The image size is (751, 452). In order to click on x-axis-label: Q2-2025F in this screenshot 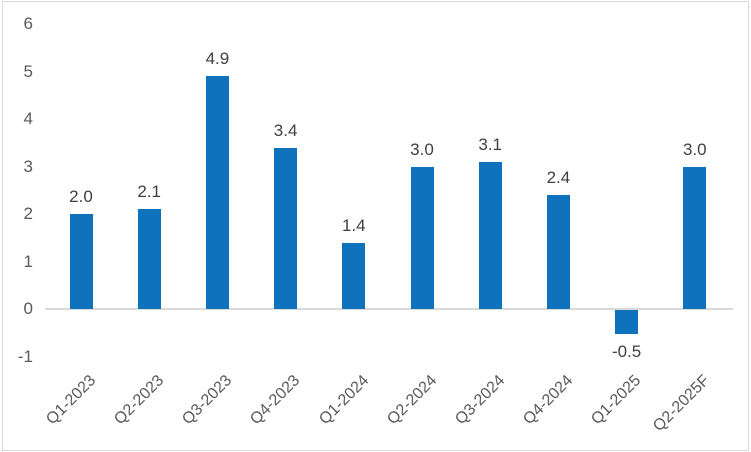, I will do `click(681, 403)`.